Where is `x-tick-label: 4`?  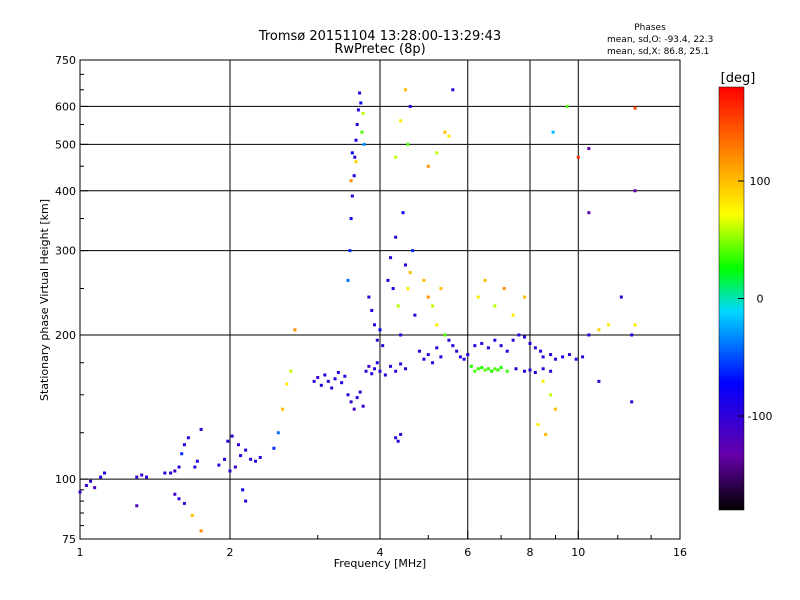 x-tick-label: 4 is located at coordinates (380, 552).